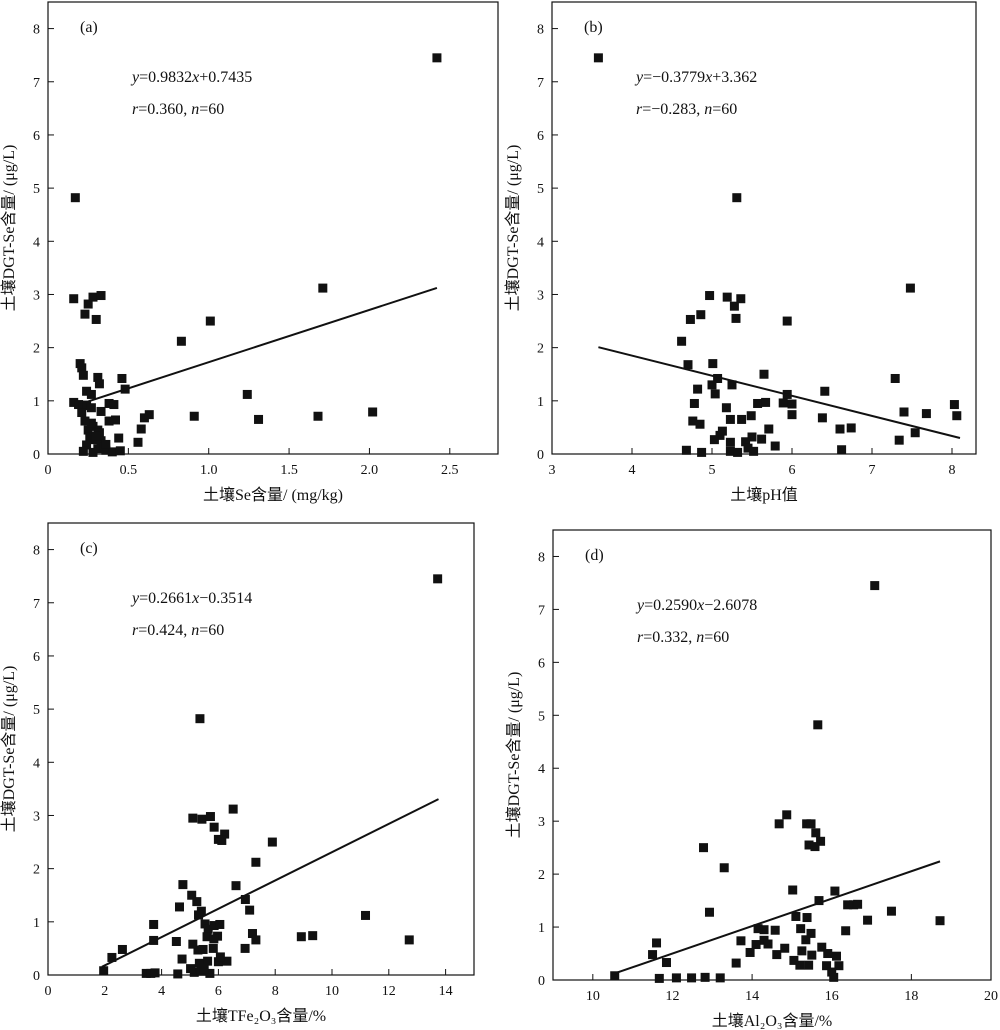  I want to click on panel-a-y-tick-label: 5, so click(36, 189).